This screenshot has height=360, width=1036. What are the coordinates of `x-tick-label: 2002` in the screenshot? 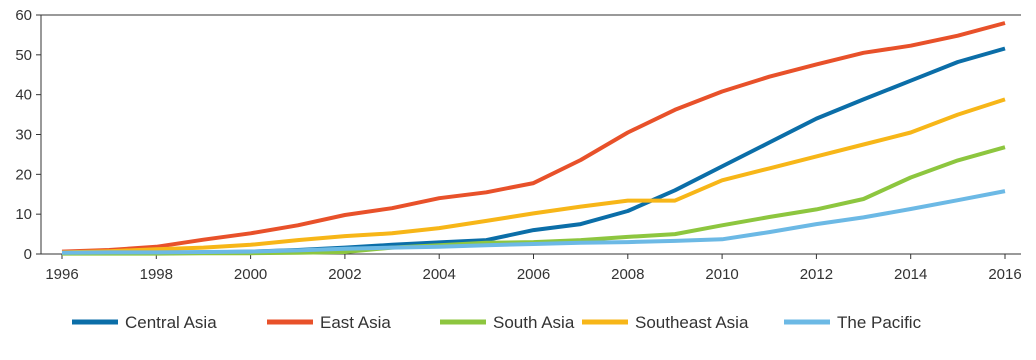 It's located at (344, 274).